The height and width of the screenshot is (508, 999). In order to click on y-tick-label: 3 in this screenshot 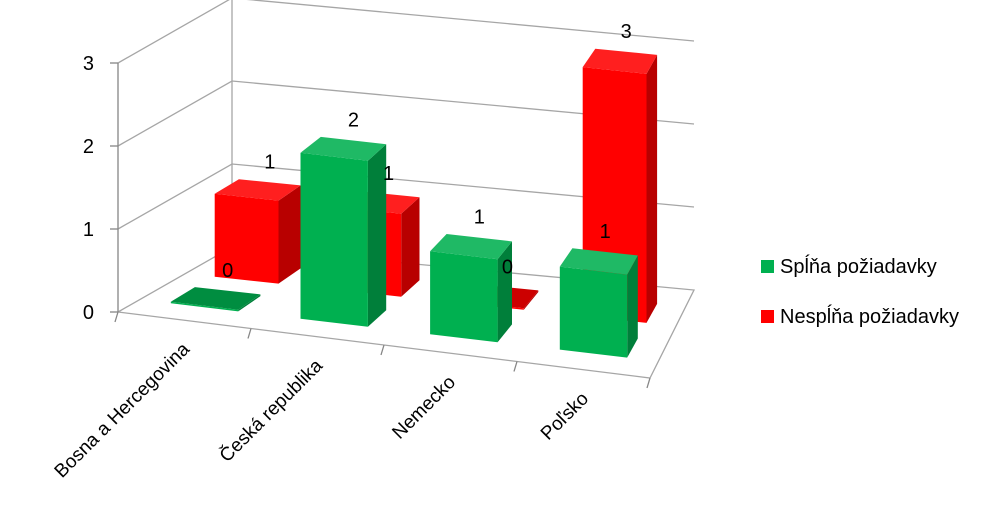, I will do `click(88, 64)`.